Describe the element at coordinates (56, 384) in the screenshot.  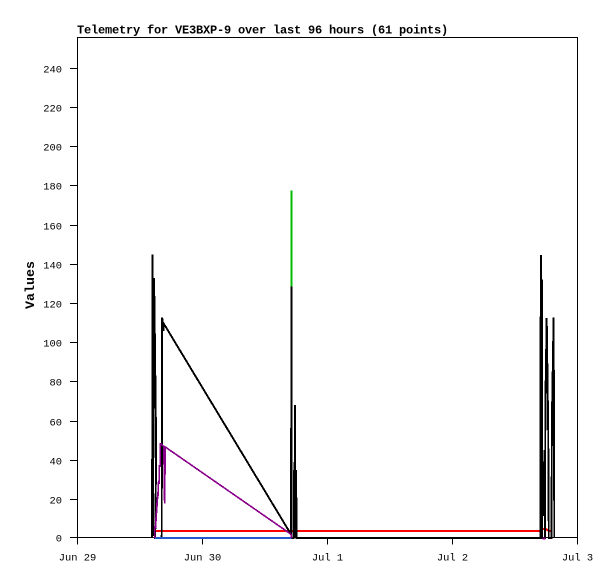
I see `svg-text: 80` at that location.